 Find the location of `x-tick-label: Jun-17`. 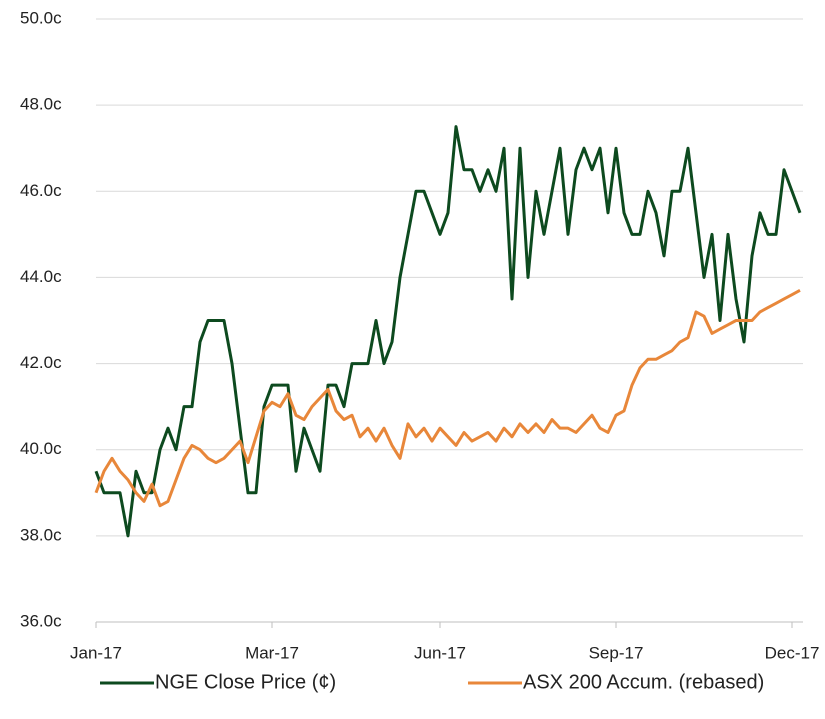

x-tick-label: Jun-17 is located at coordinates (440, 652).